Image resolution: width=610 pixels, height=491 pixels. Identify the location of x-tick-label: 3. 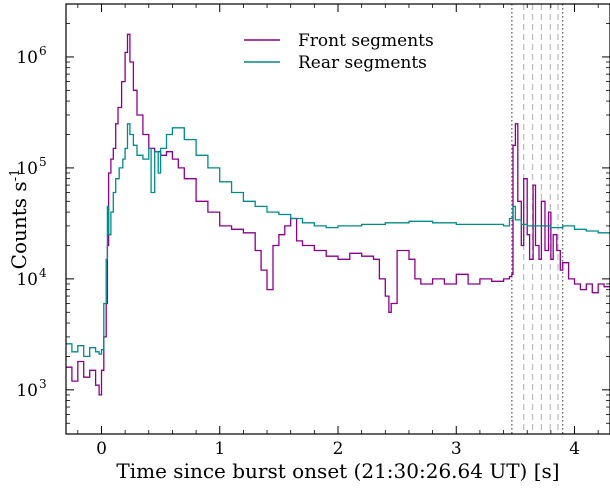
(456, 449).